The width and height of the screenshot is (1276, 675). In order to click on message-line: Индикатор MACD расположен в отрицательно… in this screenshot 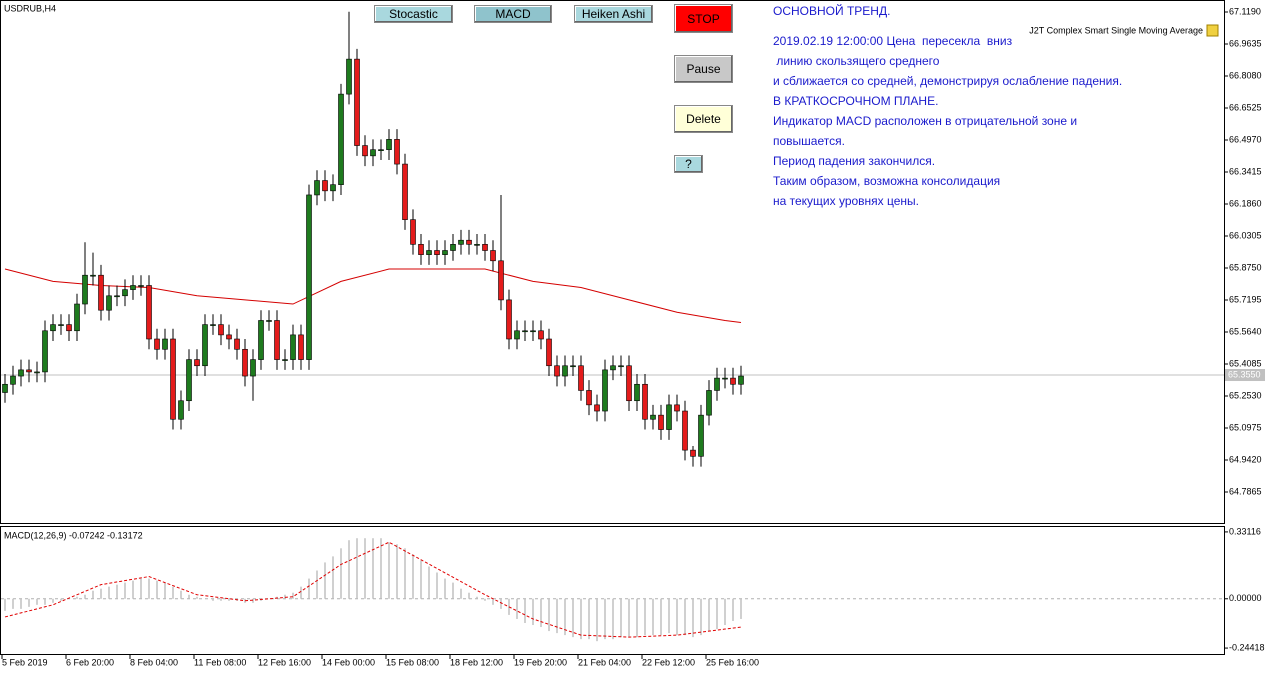, I will do `click(925, 121)`.